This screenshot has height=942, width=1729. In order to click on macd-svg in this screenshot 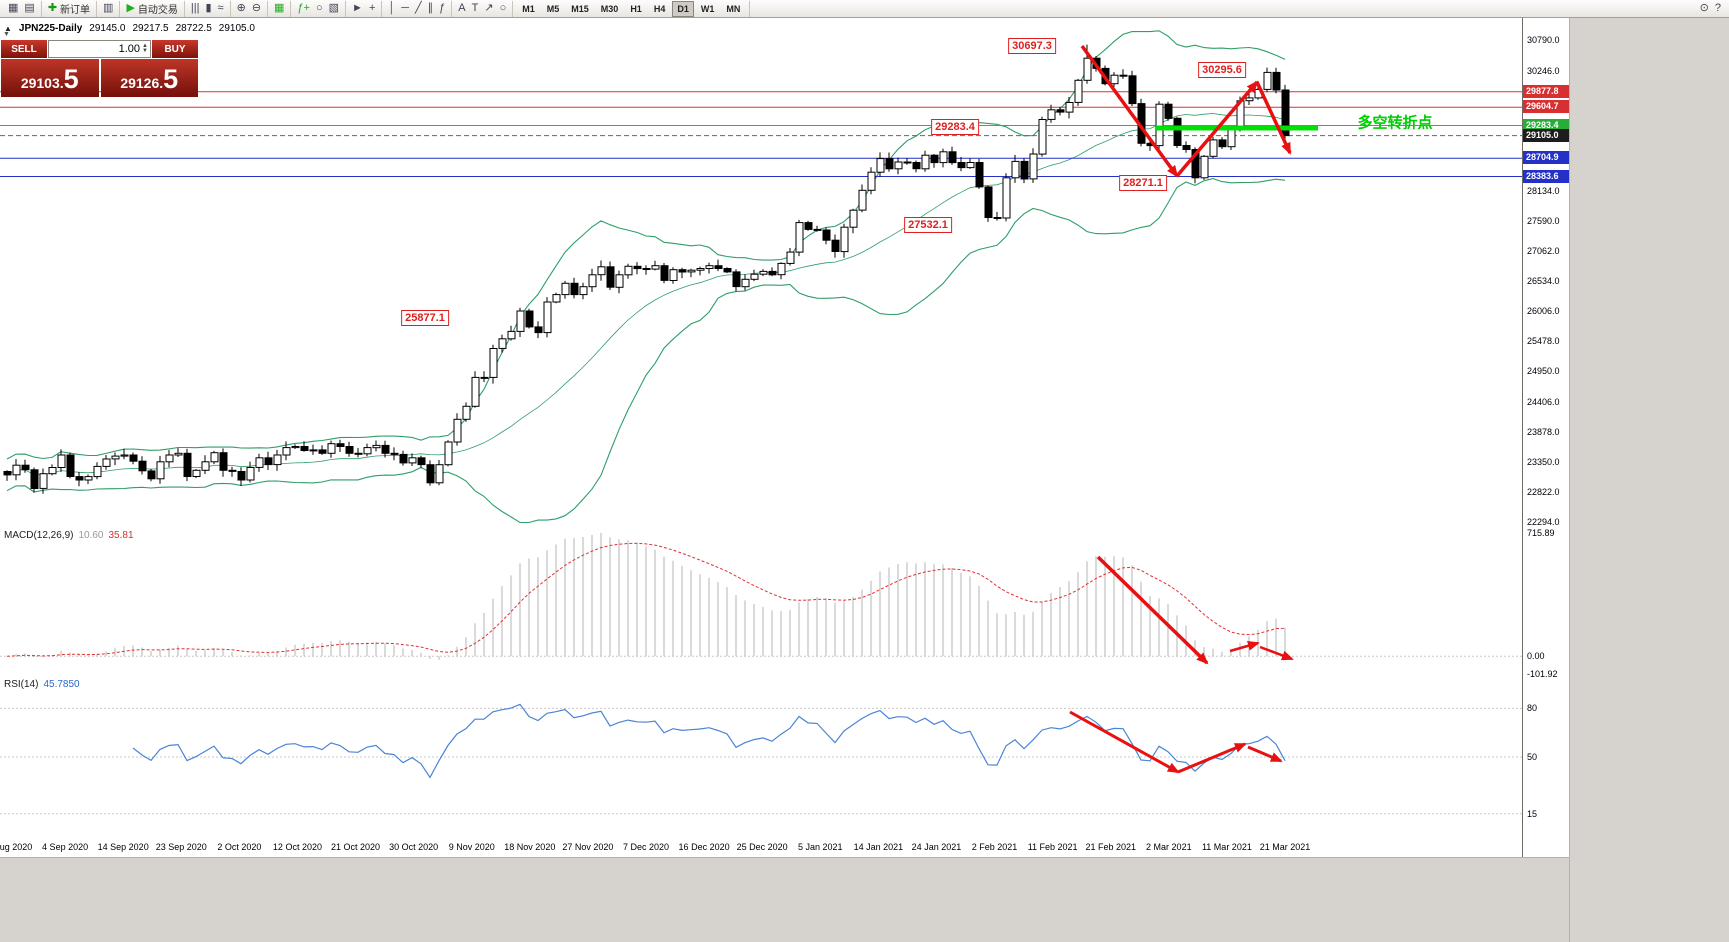, I will do `click(761, 601)`.